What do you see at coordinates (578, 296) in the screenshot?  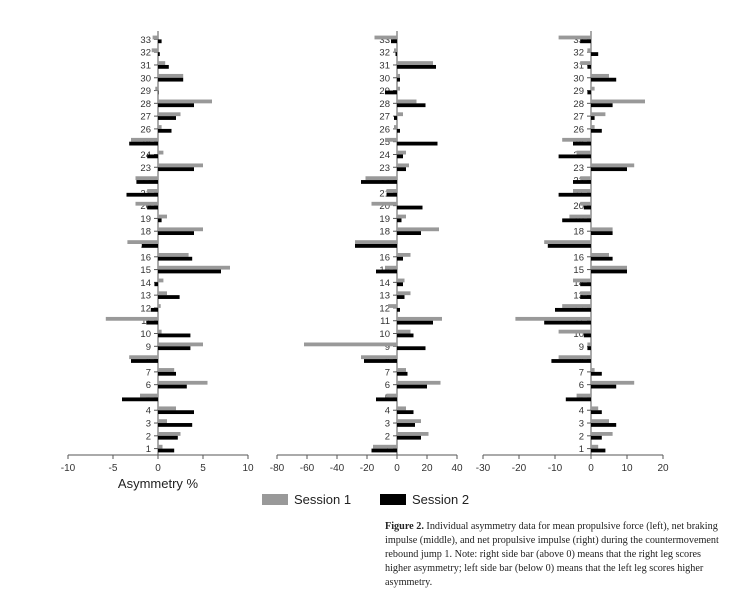 I see `y-tick-label: 13` at bounding box center [578, 296].